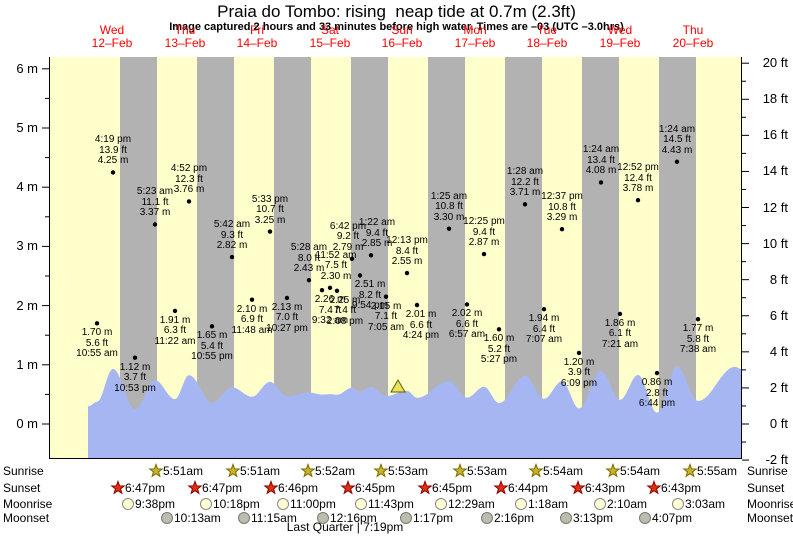 This screenshot has height=539, width=793. I want to click on sunrise-time: 5:52am, so click(335, 471).